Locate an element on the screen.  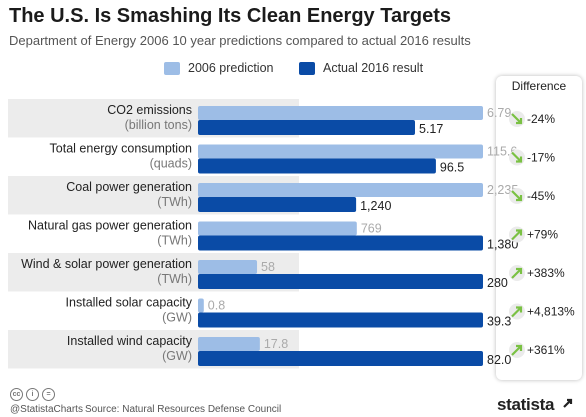
value-label-actual: 5.17 is located at coordinates (431, 129).